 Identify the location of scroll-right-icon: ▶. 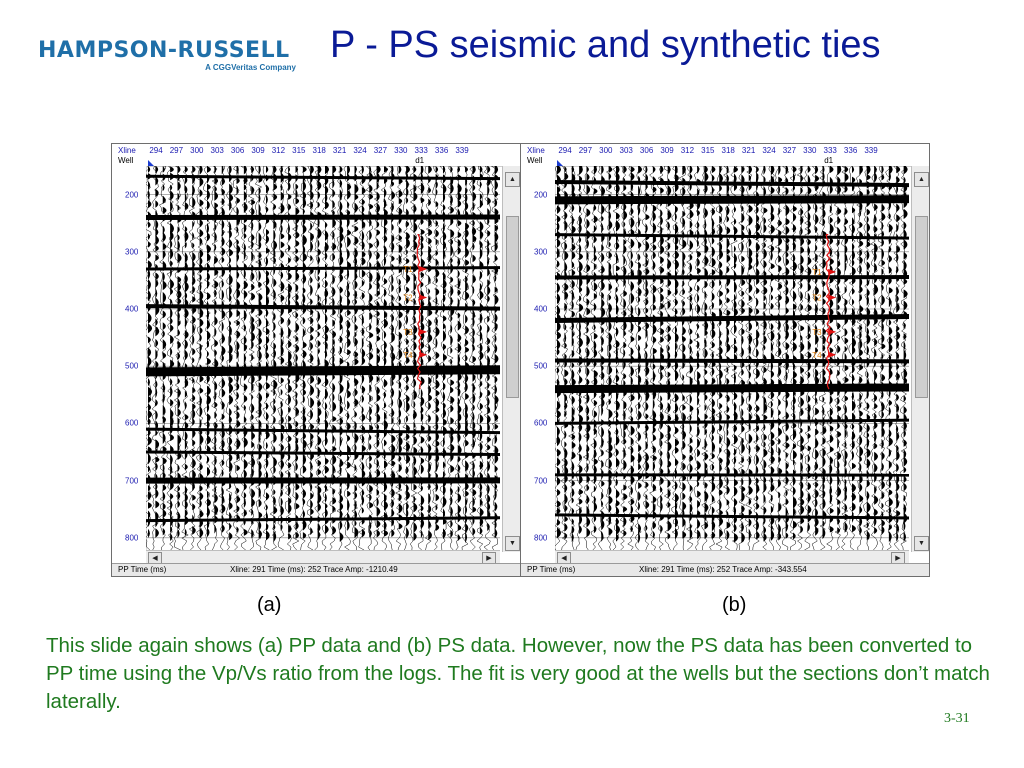
(898, 558).